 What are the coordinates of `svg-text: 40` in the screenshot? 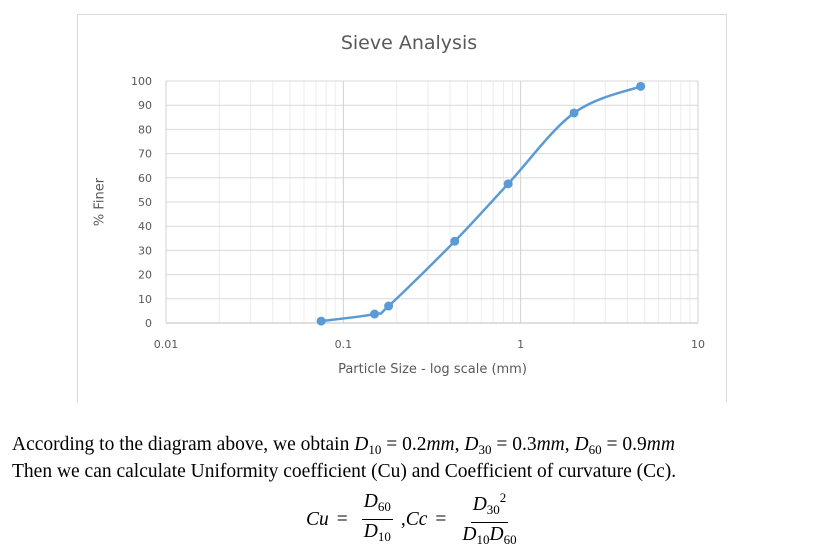 It's located at (145, 226).